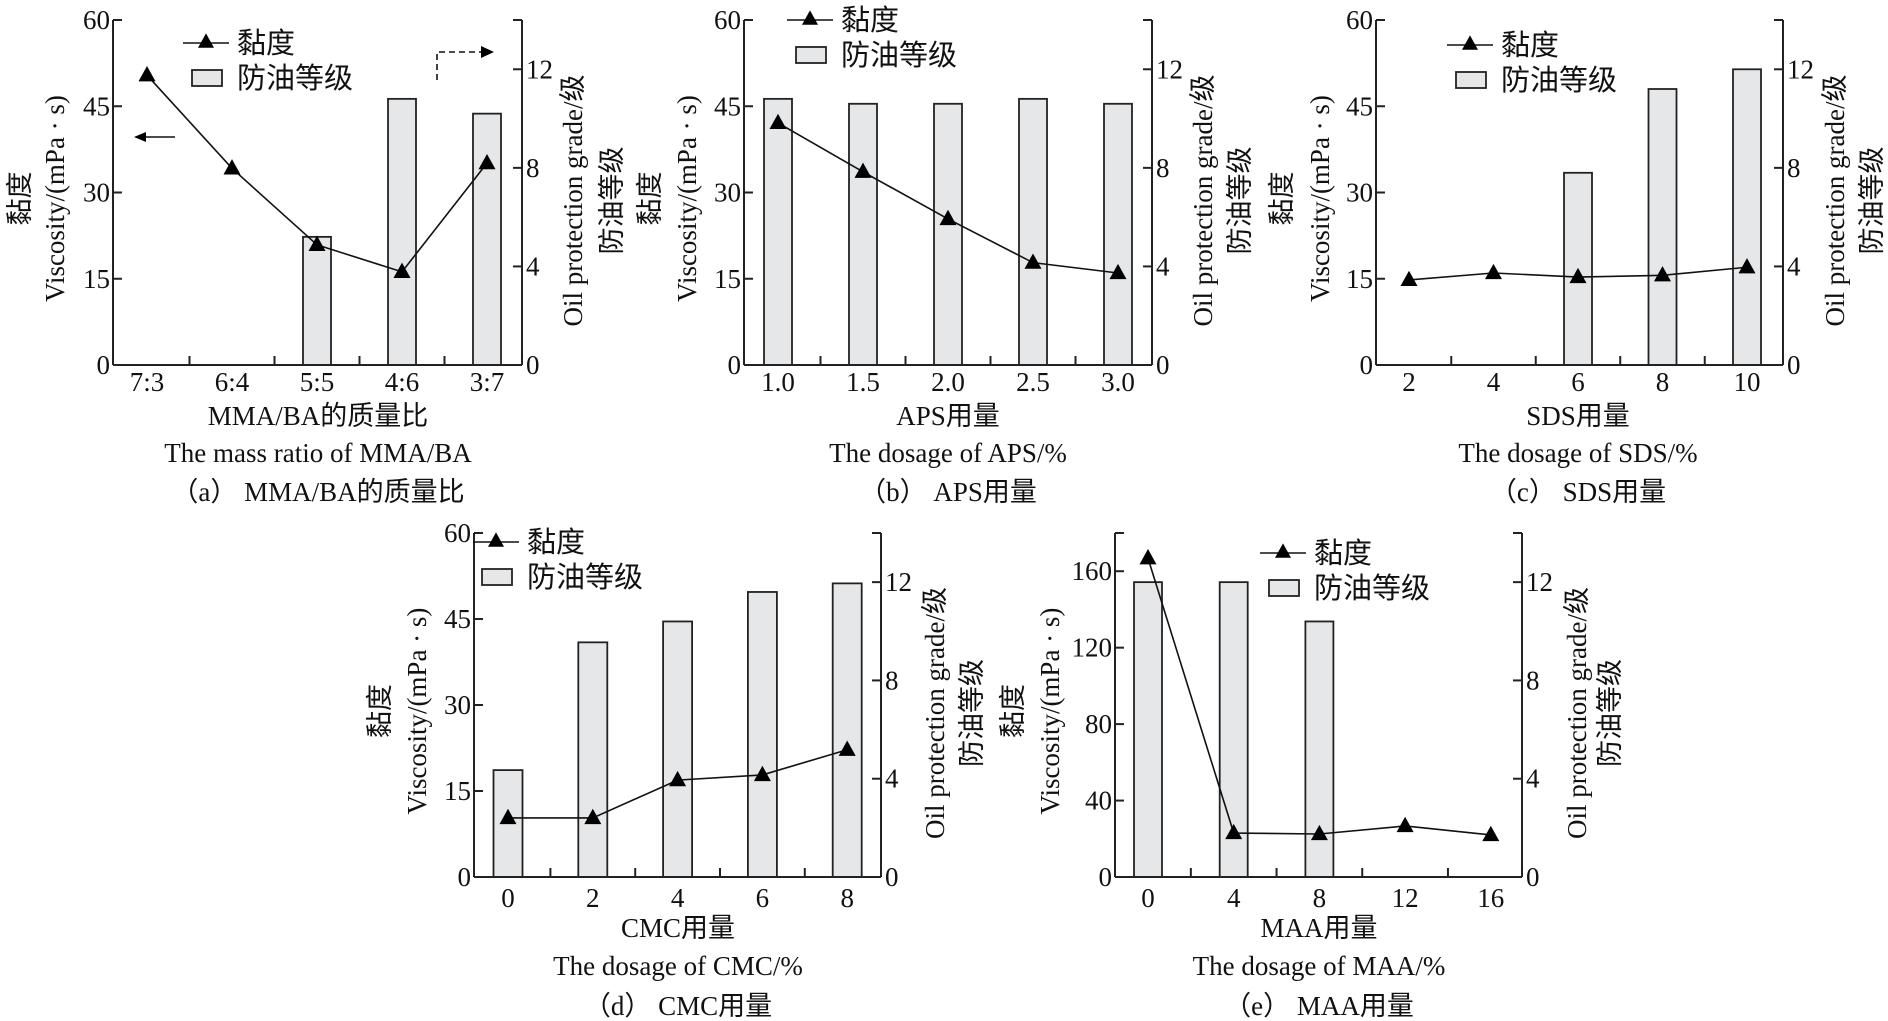 The height and width of the screenshot is (1021, 1888). I want to click on right-arrow-icon, so click(487, 52).